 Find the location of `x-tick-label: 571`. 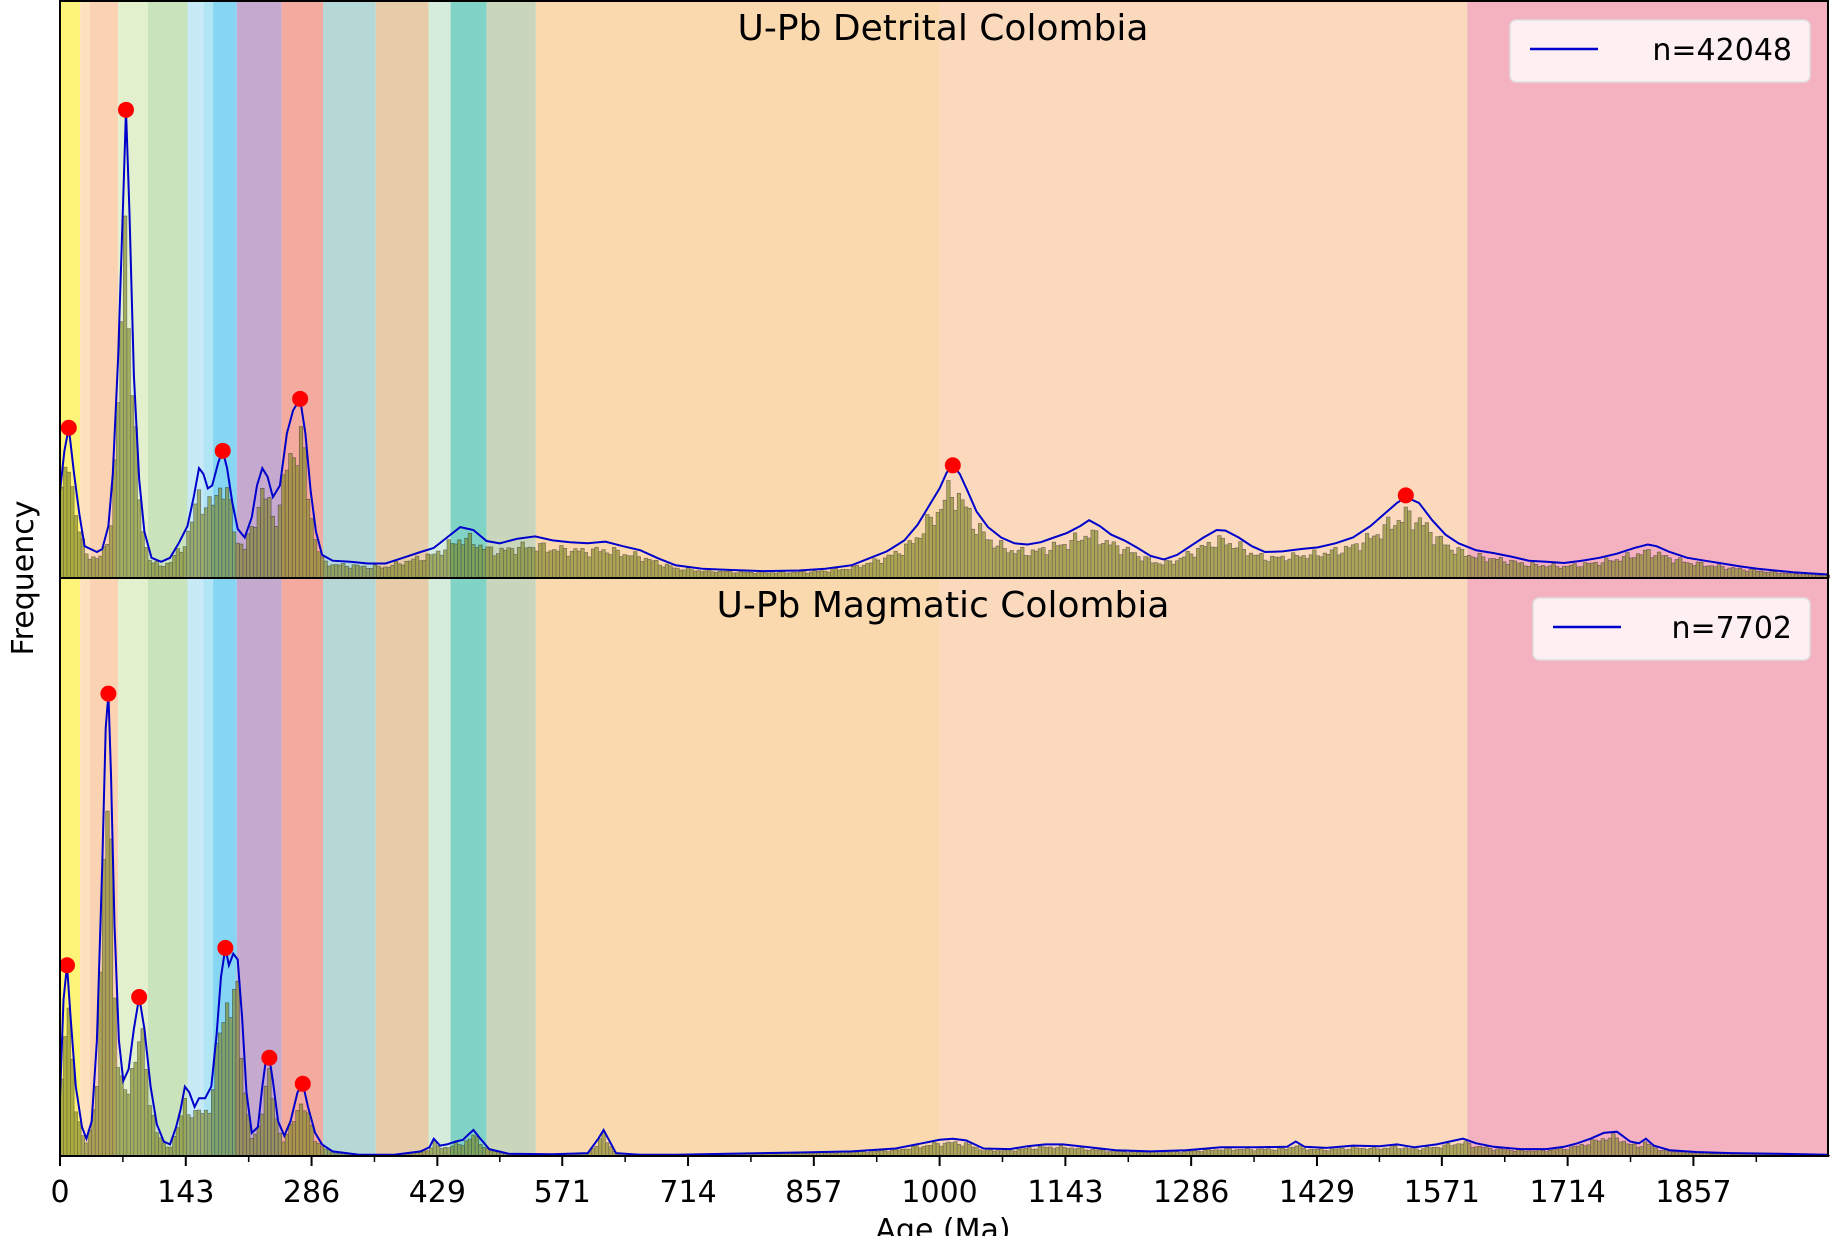

x-tick-label: 571 is located at coordinates (562, 1192).